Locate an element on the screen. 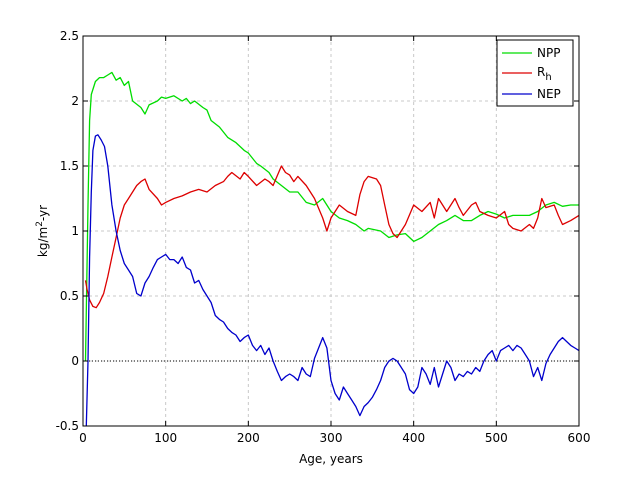 The image size is (640, 480). y-axis-label-rest: -yr is located at coordinates (43, 213).